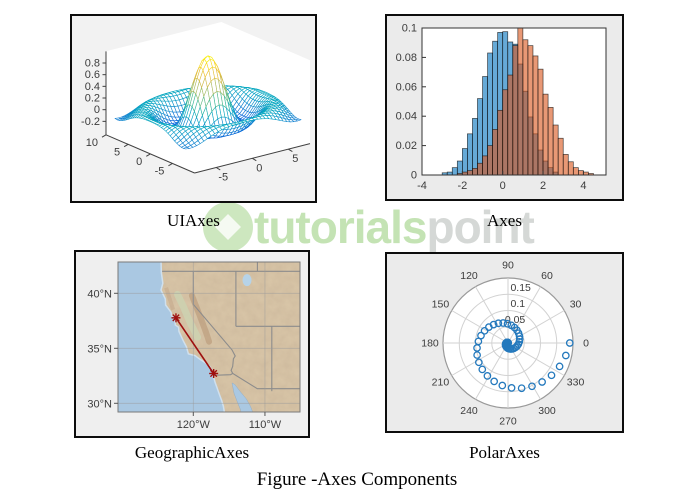 The width and height of the screenshot is (700, 500). I want to click on svg-text: 210, so click(441, 383).